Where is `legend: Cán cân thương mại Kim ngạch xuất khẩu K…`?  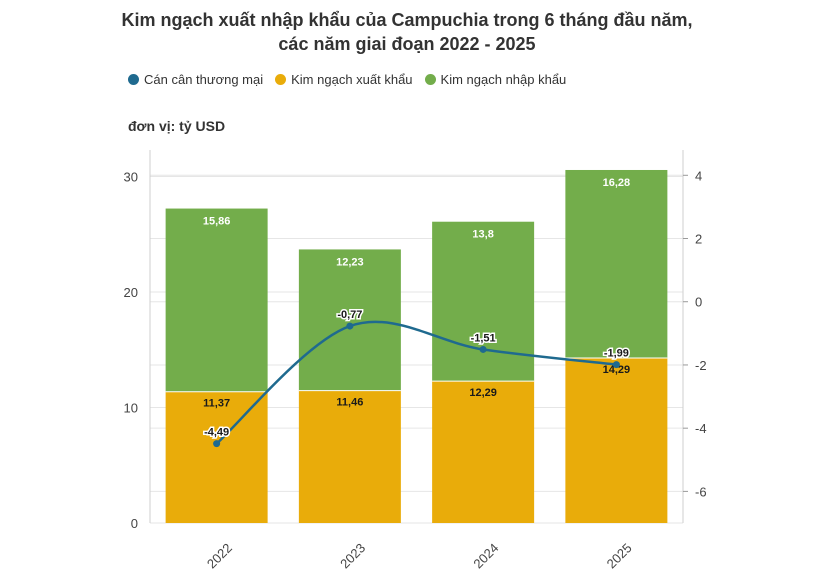
legend: Cán cân thương mại Kim ngạch xuất khẩu K… is located at coordinates (353, 79).